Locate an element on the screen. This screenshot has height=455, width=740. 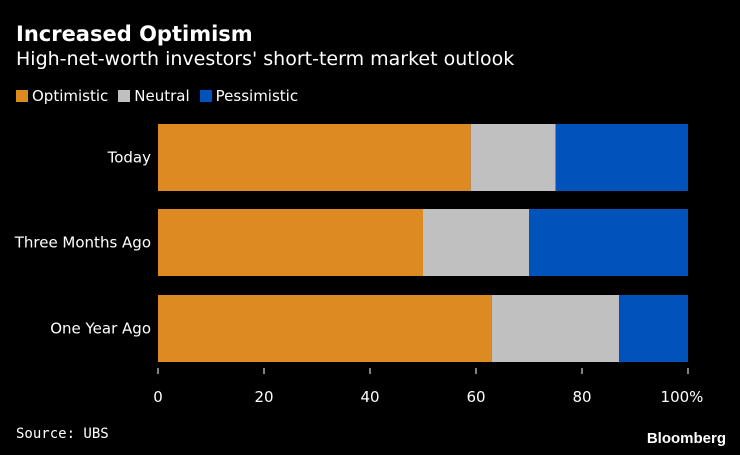
legend-item-neutral: Neutral is located at coordinates (154, 96).